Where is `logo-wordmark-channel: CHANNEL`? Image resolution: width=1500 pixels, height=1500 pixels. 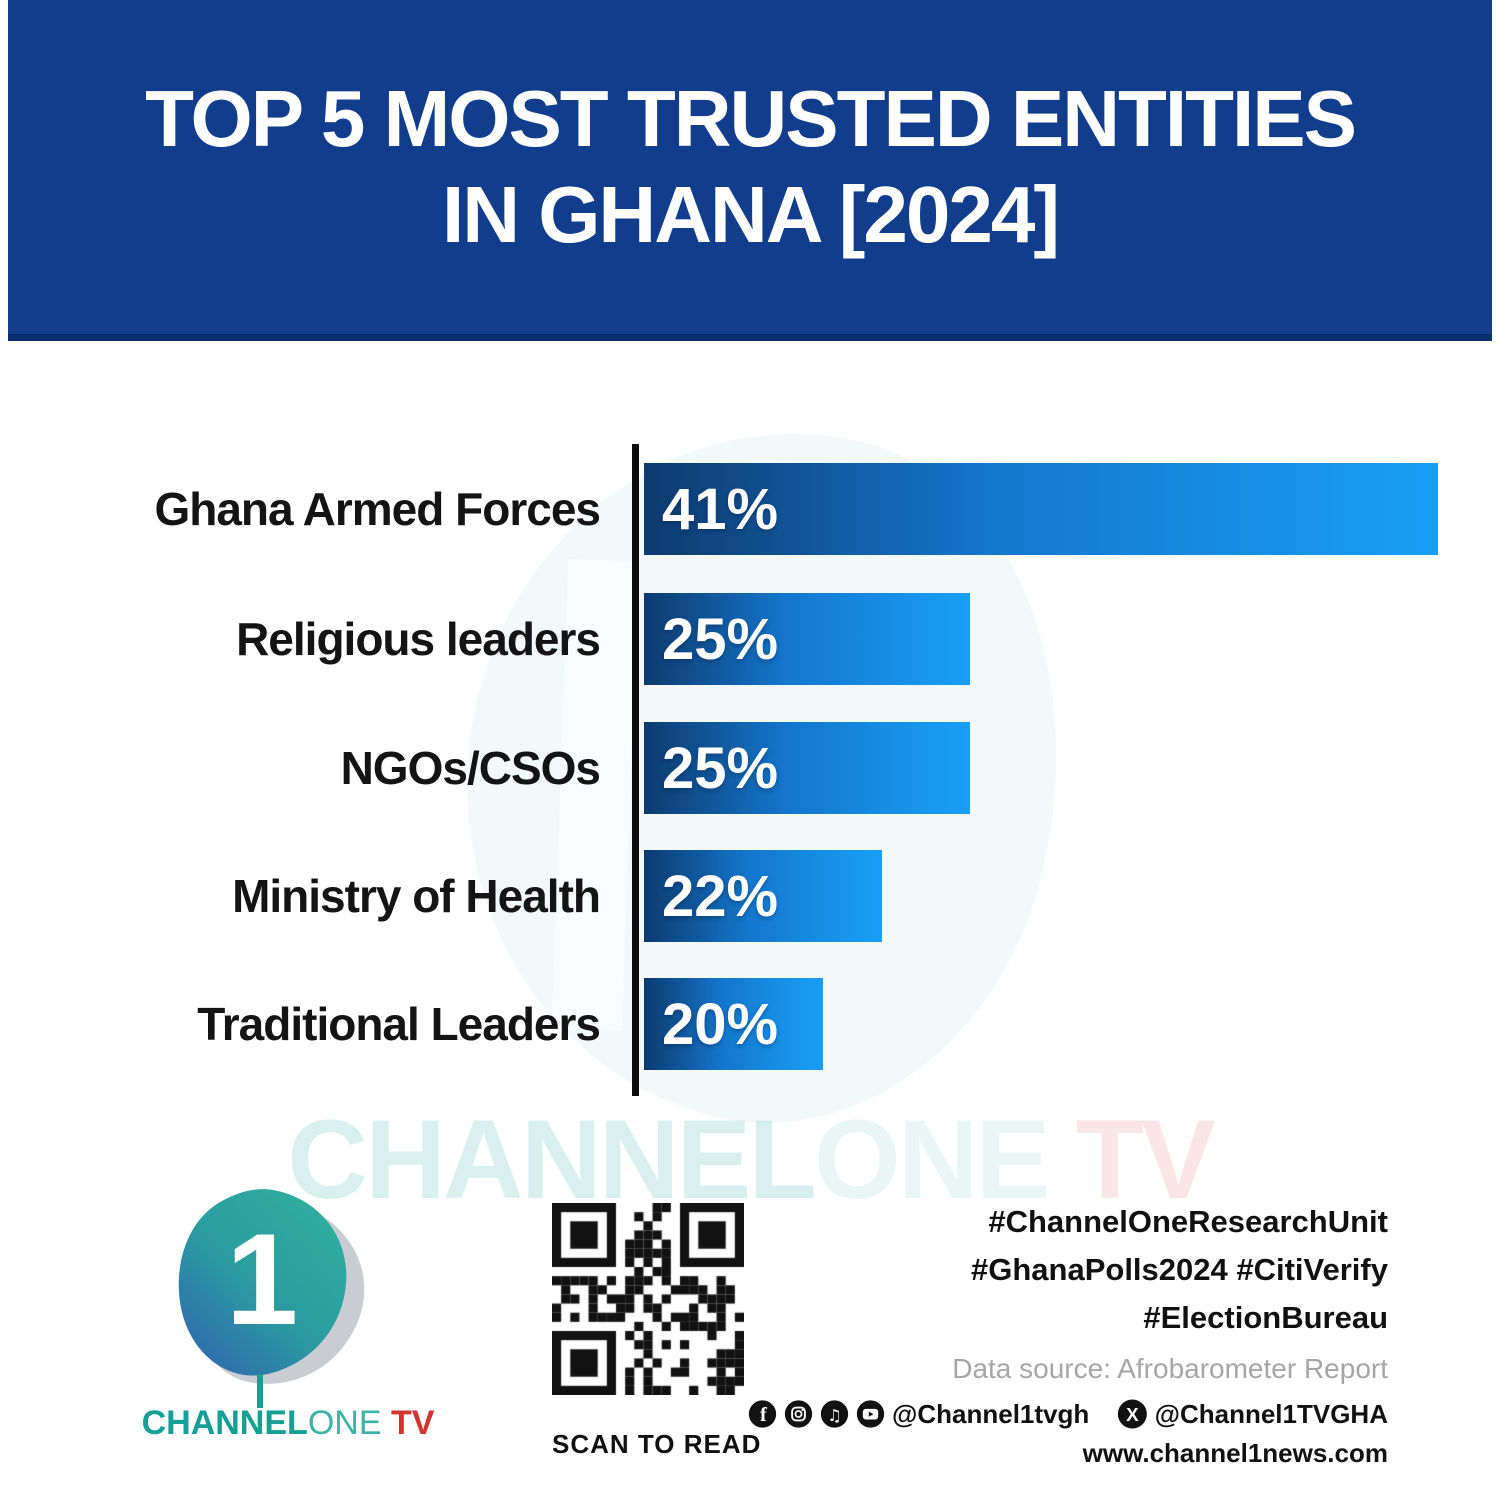
logo-wordmark-channel: CHANNEL is located at coordinates (224, 1423).